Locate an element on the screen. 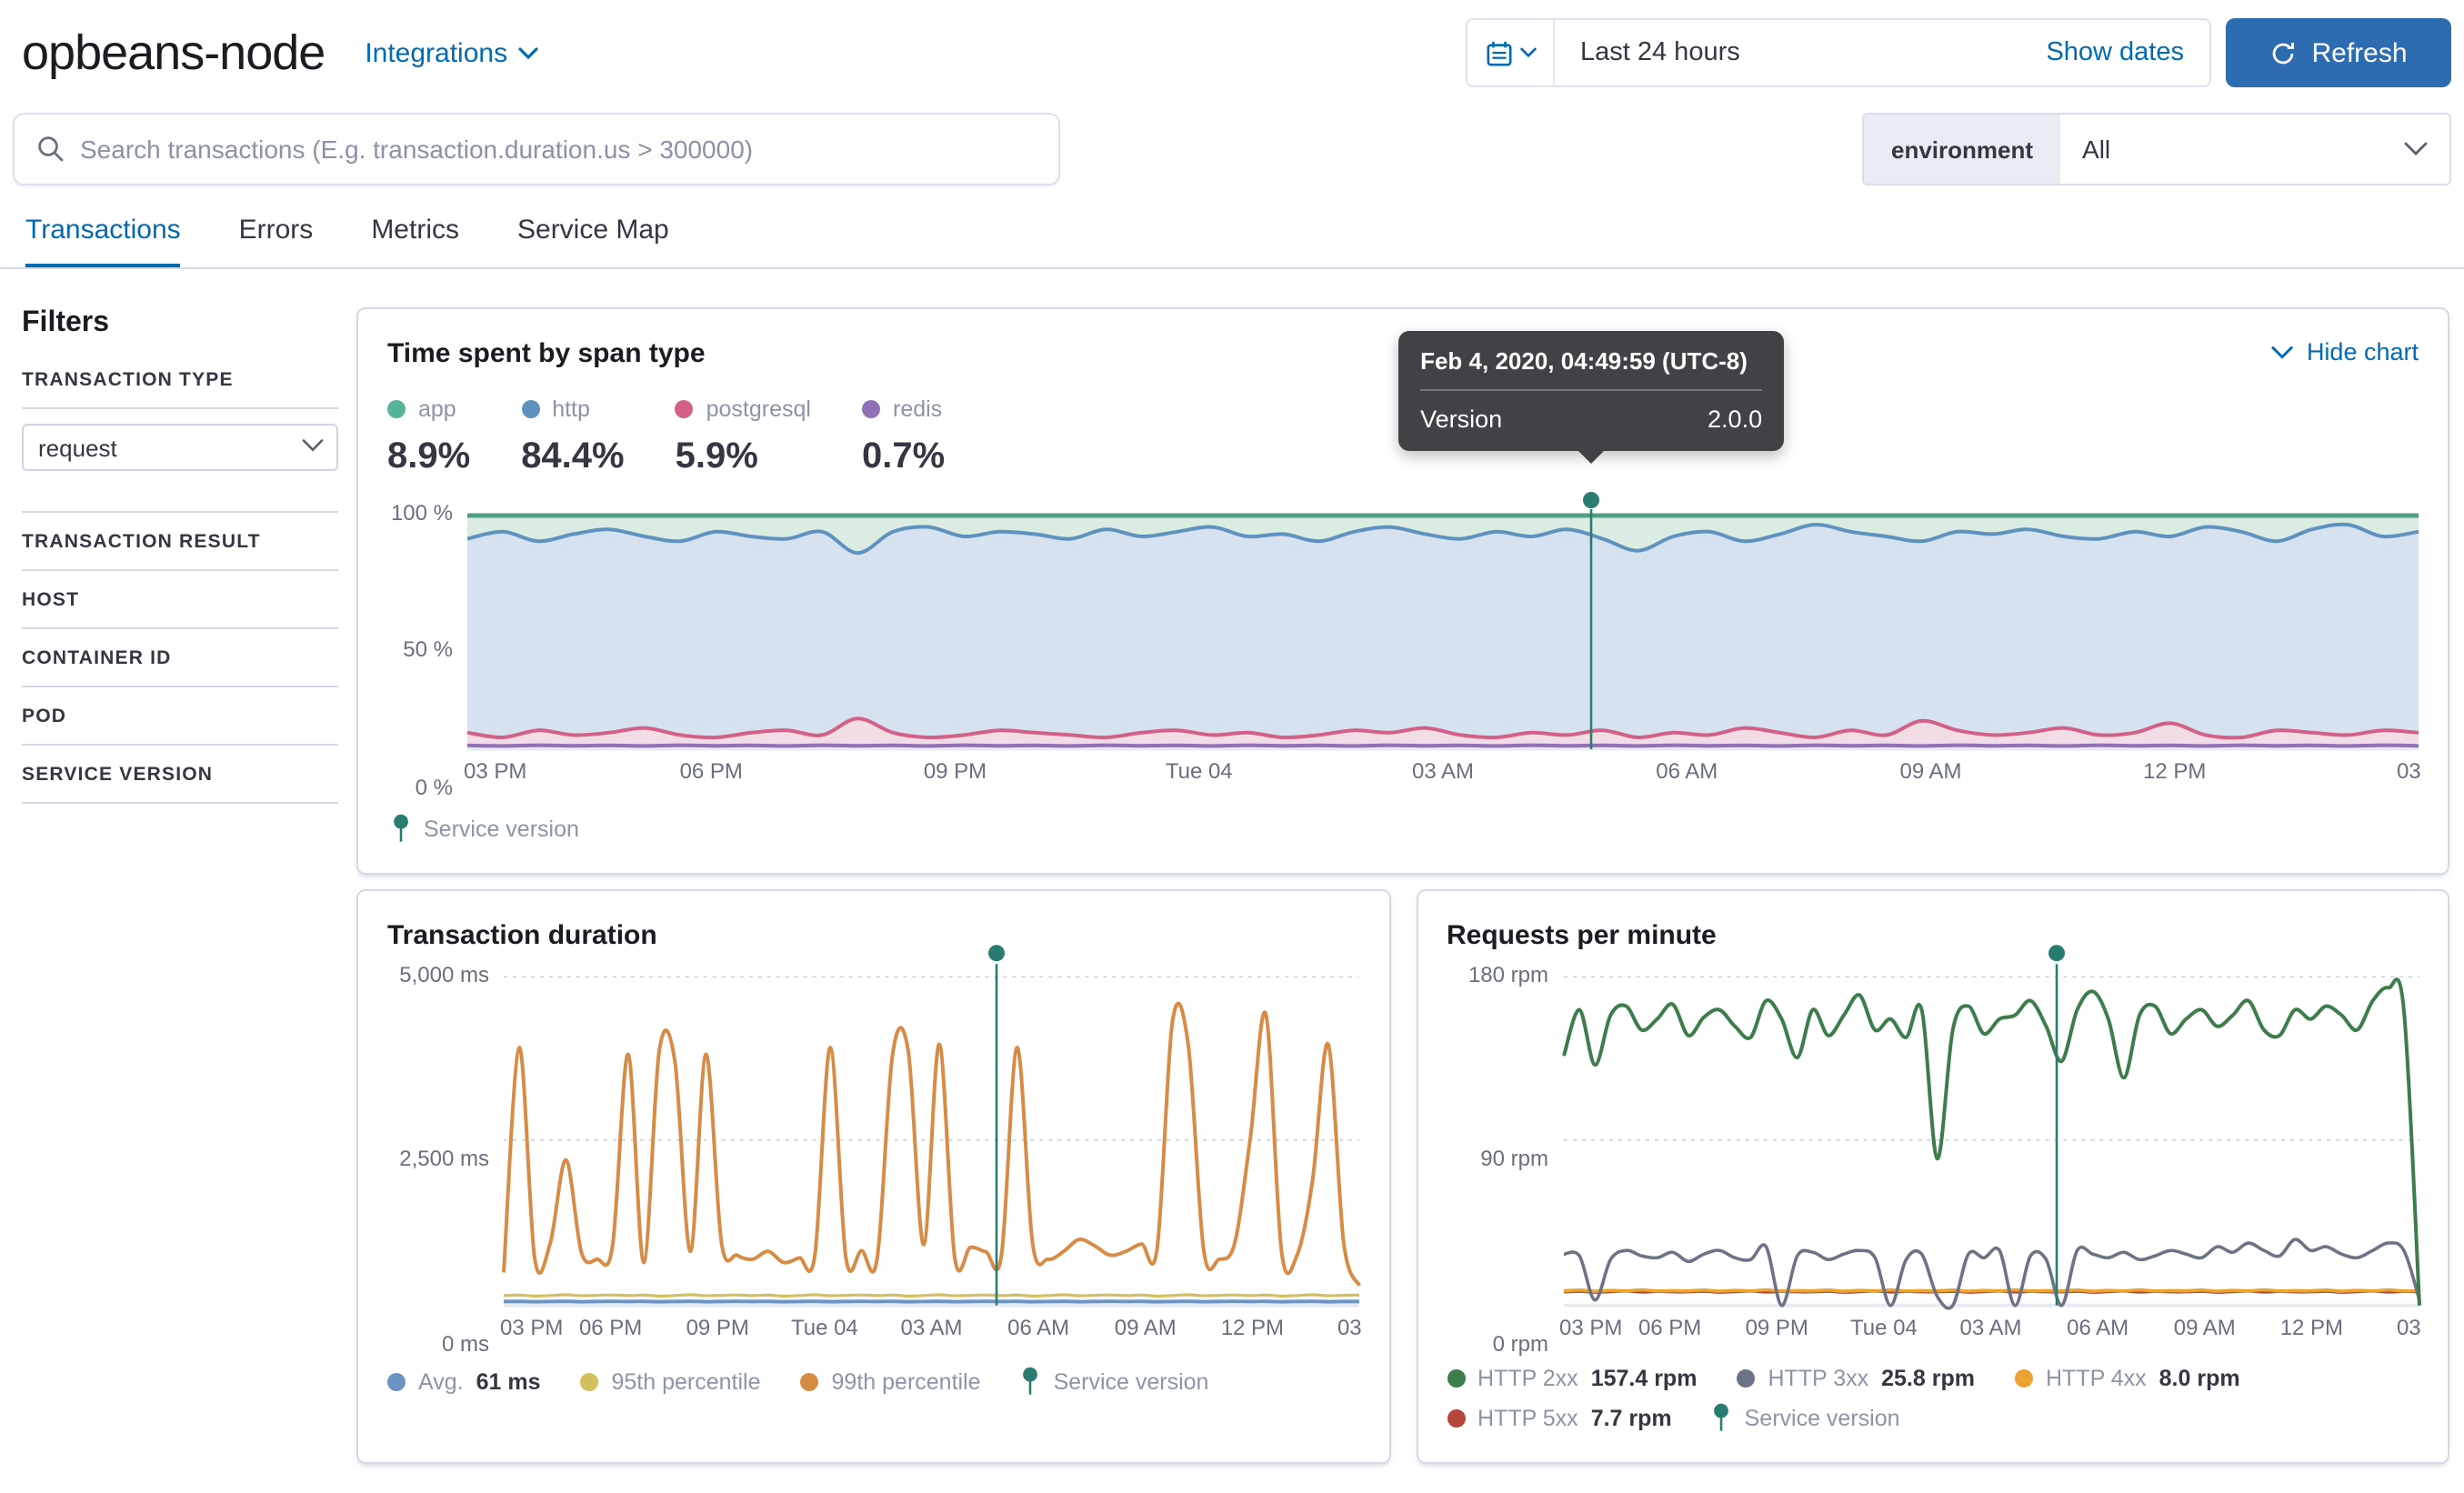  tab-errors: Errors is located at coordinates (276, 230).